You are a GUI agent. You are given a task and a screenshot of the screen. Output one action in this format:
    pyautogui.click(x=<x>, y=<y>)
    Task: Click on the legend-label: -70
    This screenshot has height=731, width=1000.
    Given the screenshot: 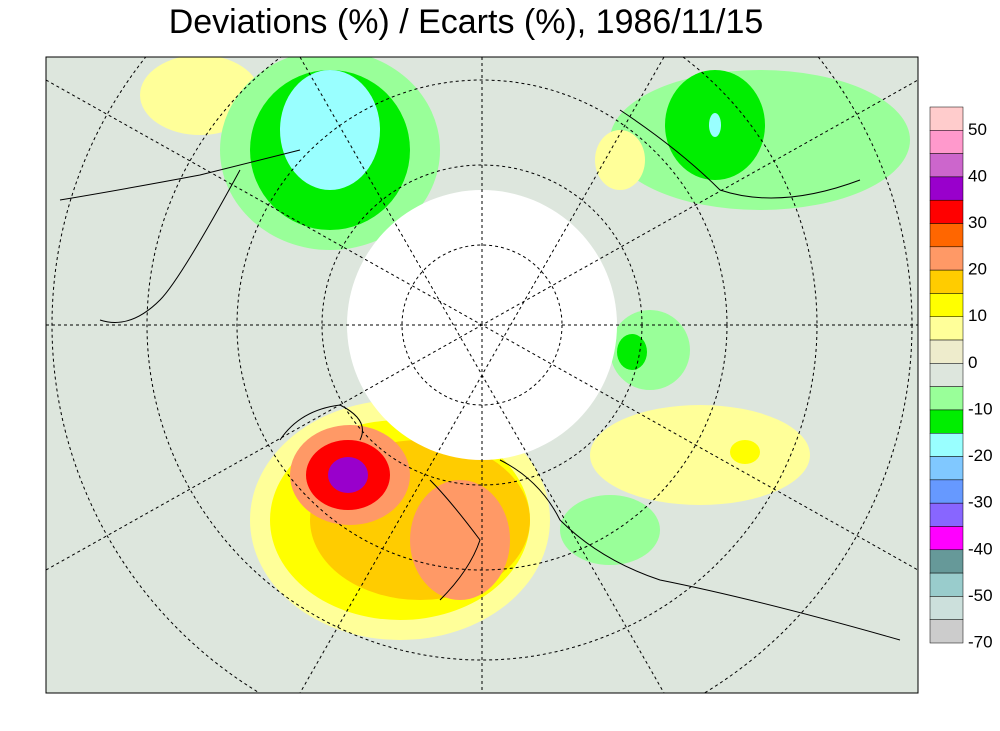 What is the action you would take?
    pyautogui.click(x=980, y=641)
    